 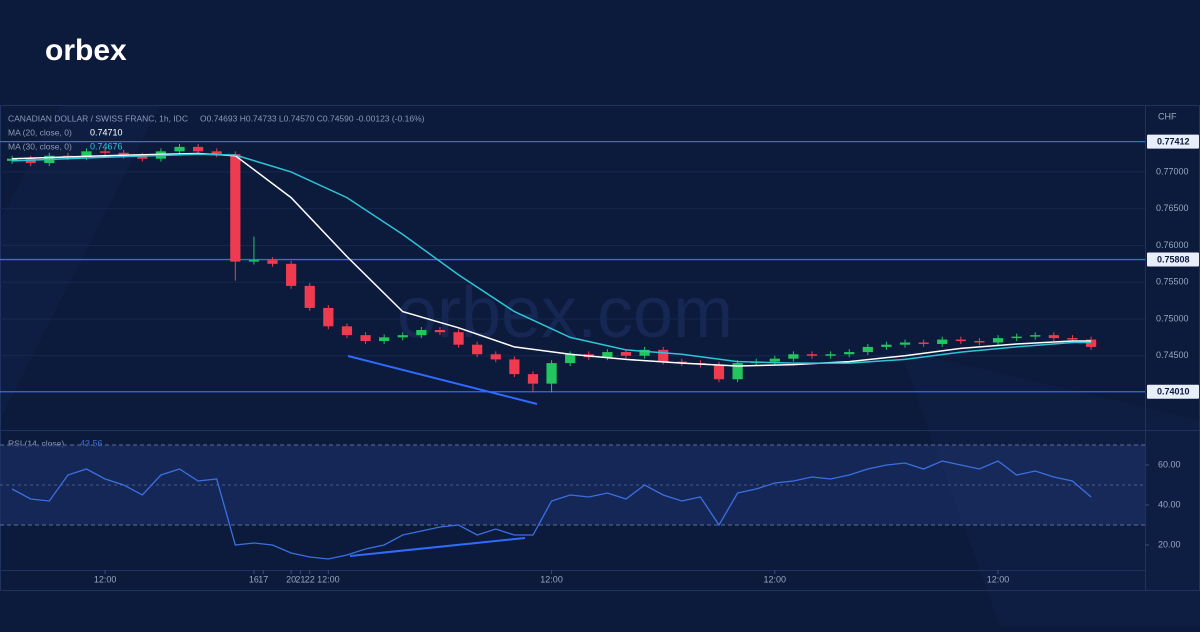 I want to click on y-tick-label: 0.74500, so click(x=1172, y=355).